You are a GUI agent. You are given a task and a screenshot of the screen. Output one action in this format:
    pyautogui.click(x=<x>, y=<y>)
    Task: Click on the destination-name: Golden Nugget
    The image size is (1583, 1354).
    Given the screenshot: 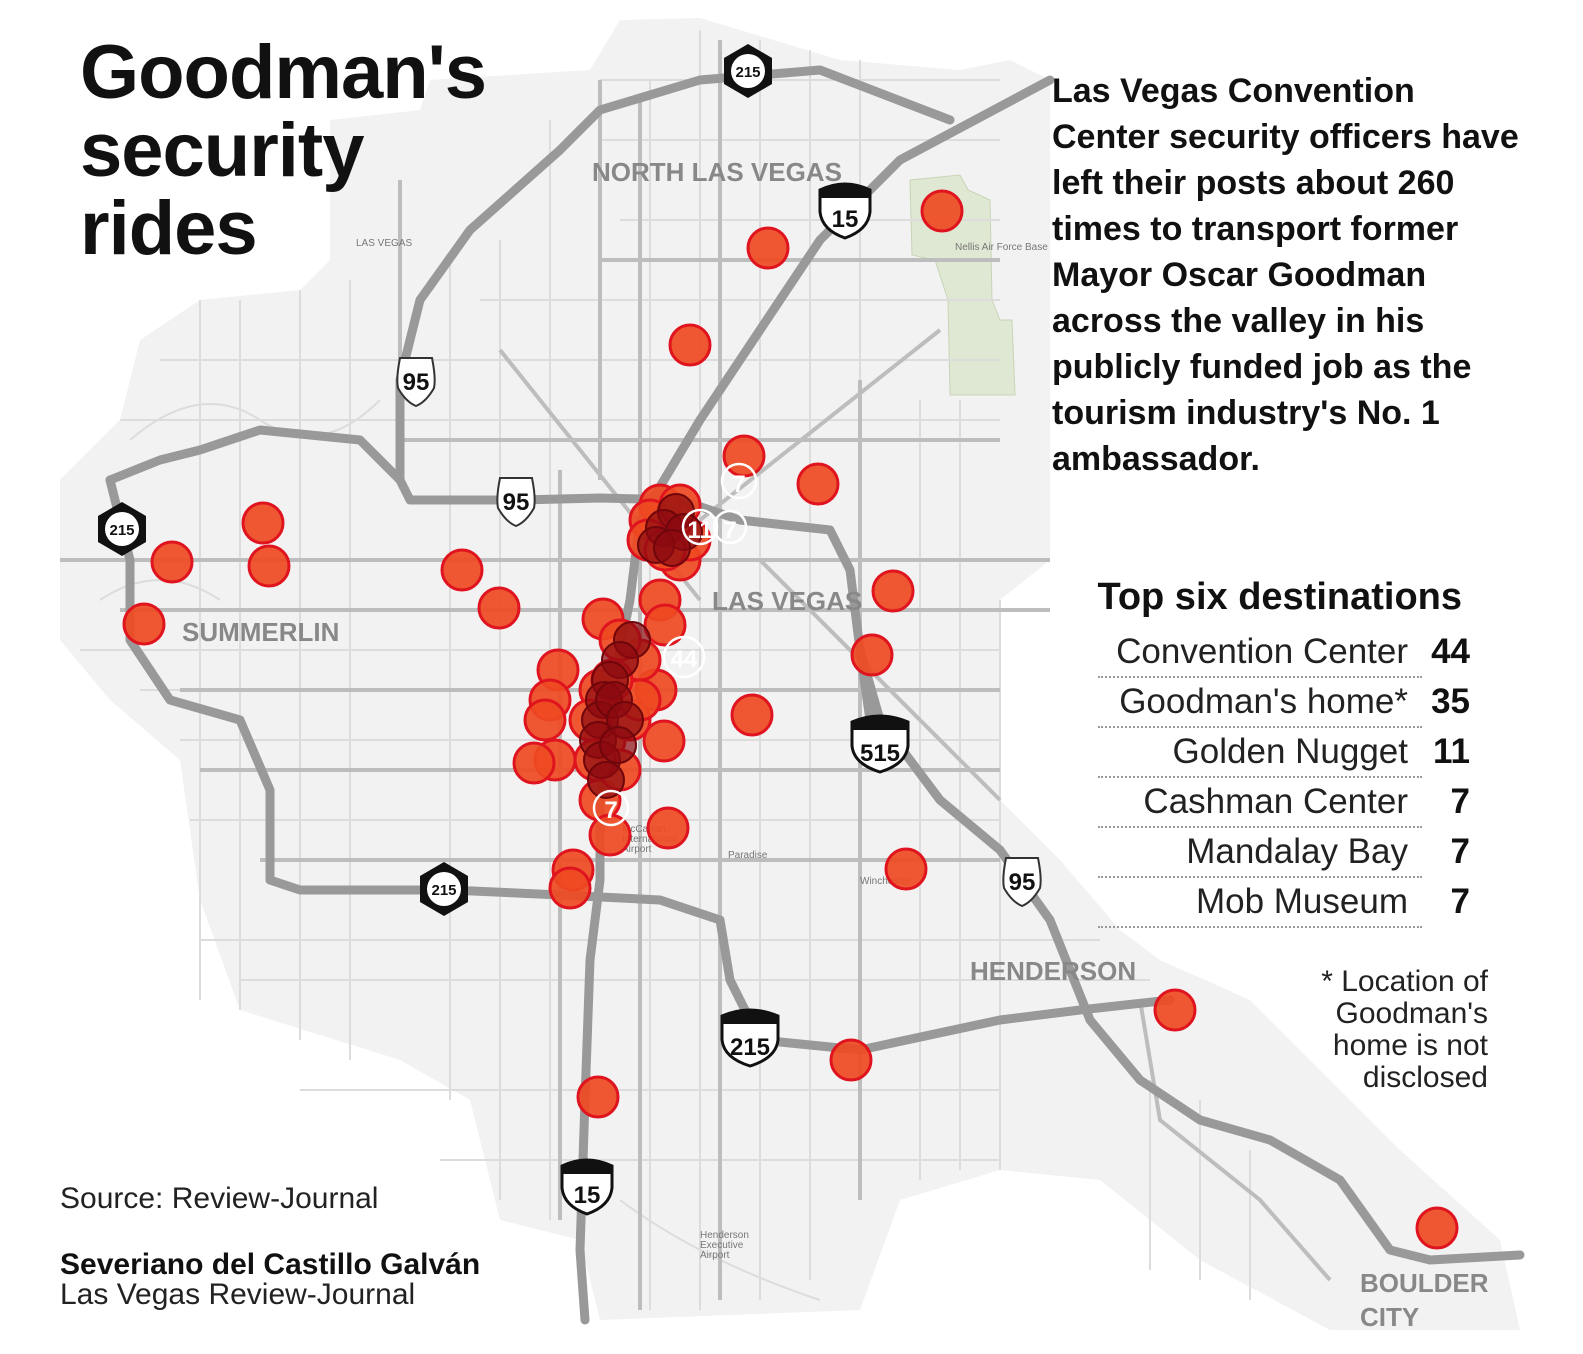 What is the action you would take?
    pyautogui.click(x=1290, y=751)
    